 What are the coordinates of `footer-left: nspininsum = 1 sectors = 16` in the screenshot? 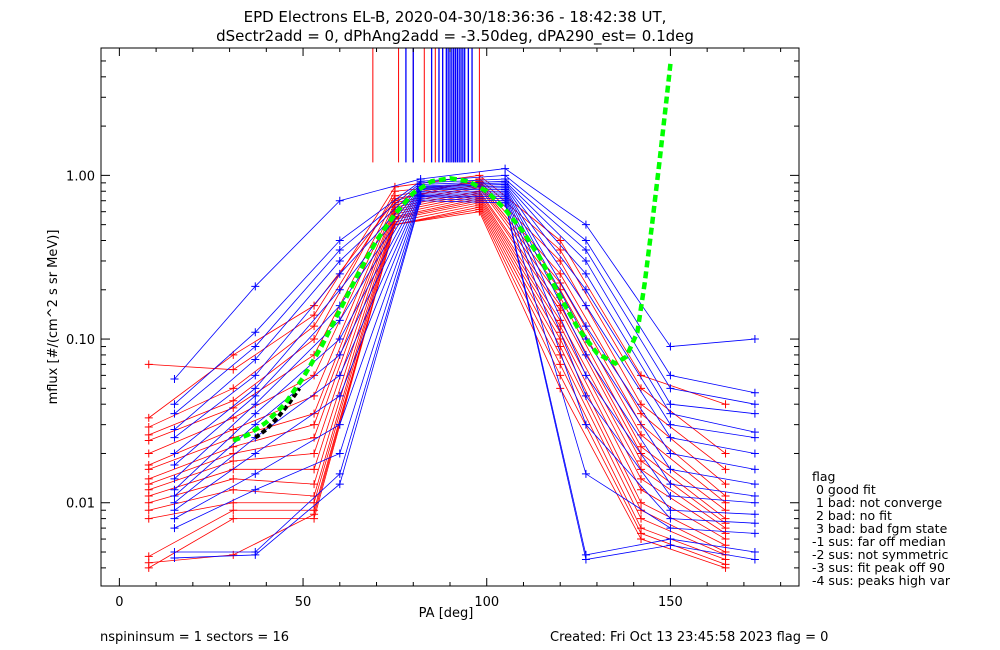 It's located at (194, 637).